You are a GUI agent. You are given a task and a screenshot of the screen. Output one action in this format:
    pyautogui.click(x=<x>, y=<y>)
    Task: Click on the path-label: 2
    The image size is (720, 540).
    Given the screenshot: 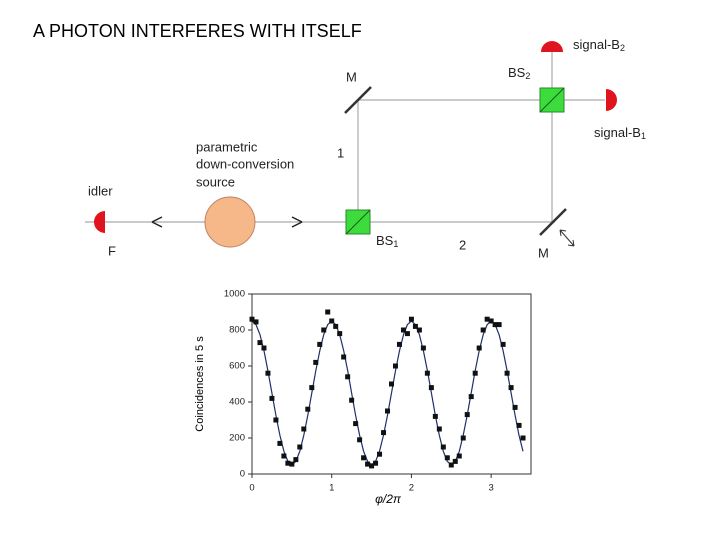 What is the action you would take?
    pyautogui.click(x=462, y=244)
    